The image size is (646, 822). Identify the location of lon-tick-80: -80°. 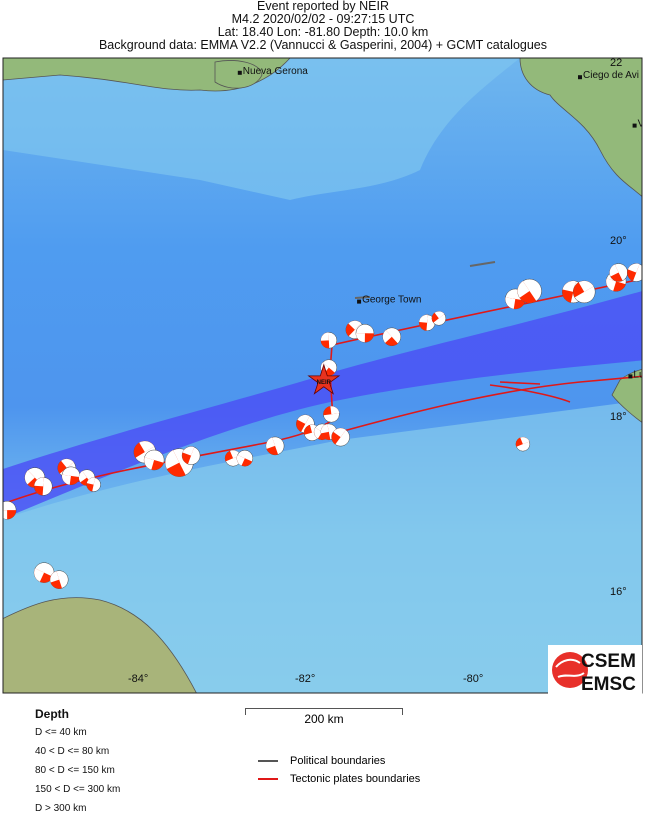
(473, 679).